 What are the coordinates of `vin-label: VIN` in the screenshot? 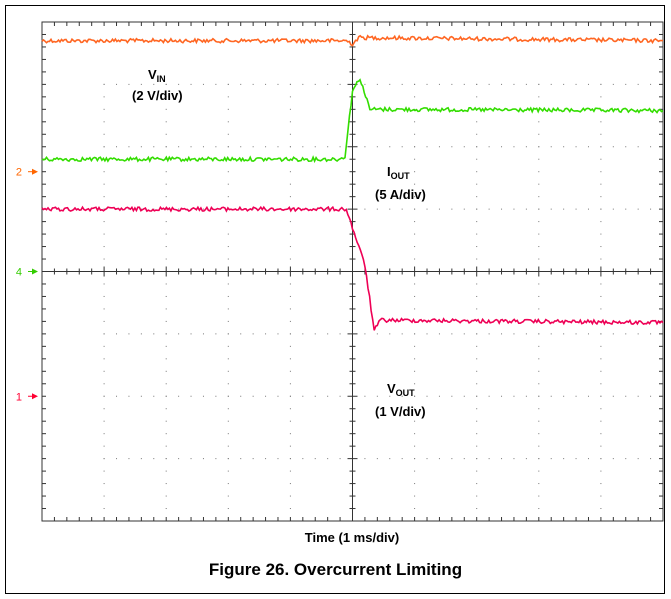 It's located at (157, 75).